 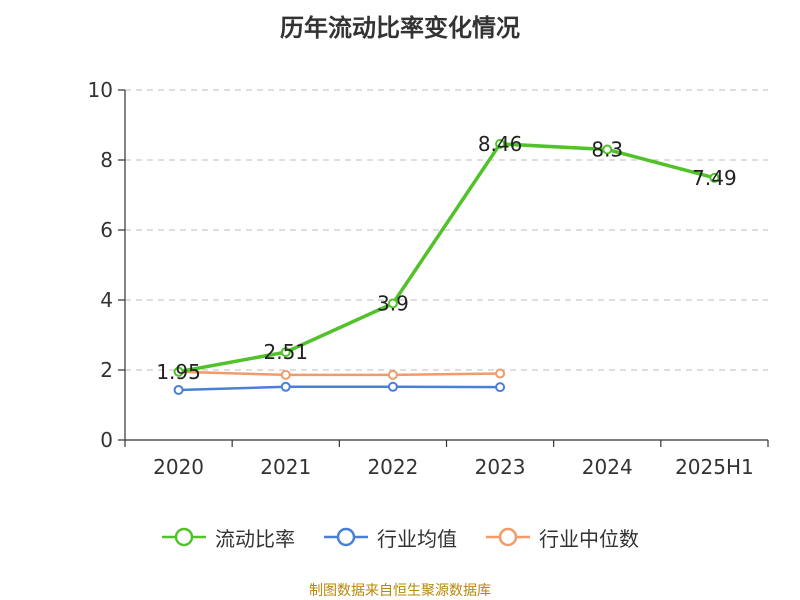 What do you see at coordinates (285, 467) in the screenshot?
I see `x-tick-label: 2021` at bounding box center [285, 467].